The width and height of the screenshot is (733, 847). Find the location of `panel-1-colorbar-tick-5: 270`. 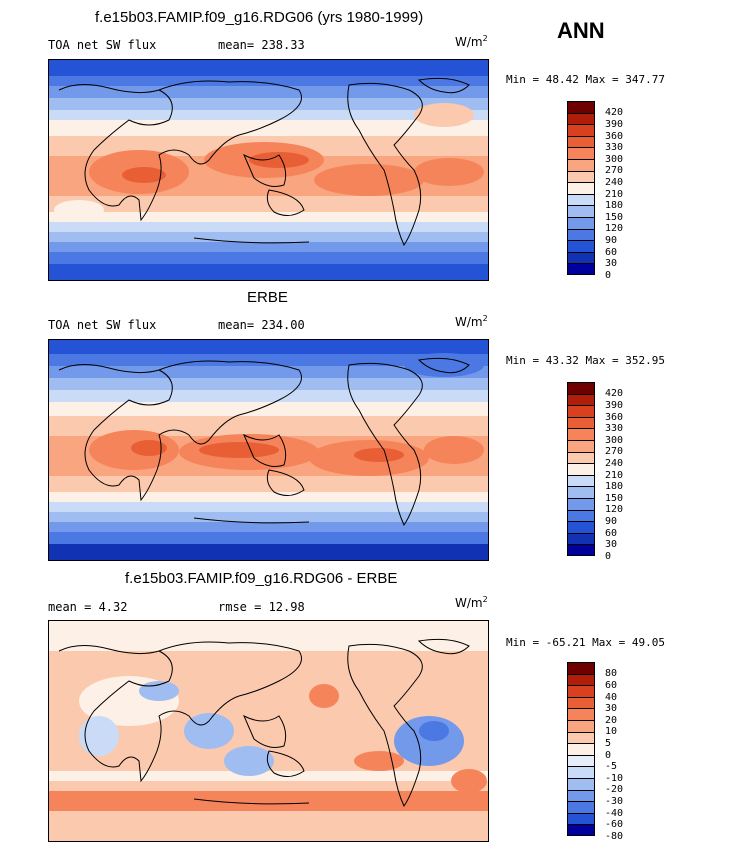

panel-1-colorbar-tick-5: 270 is located at coordinates (614, 171).